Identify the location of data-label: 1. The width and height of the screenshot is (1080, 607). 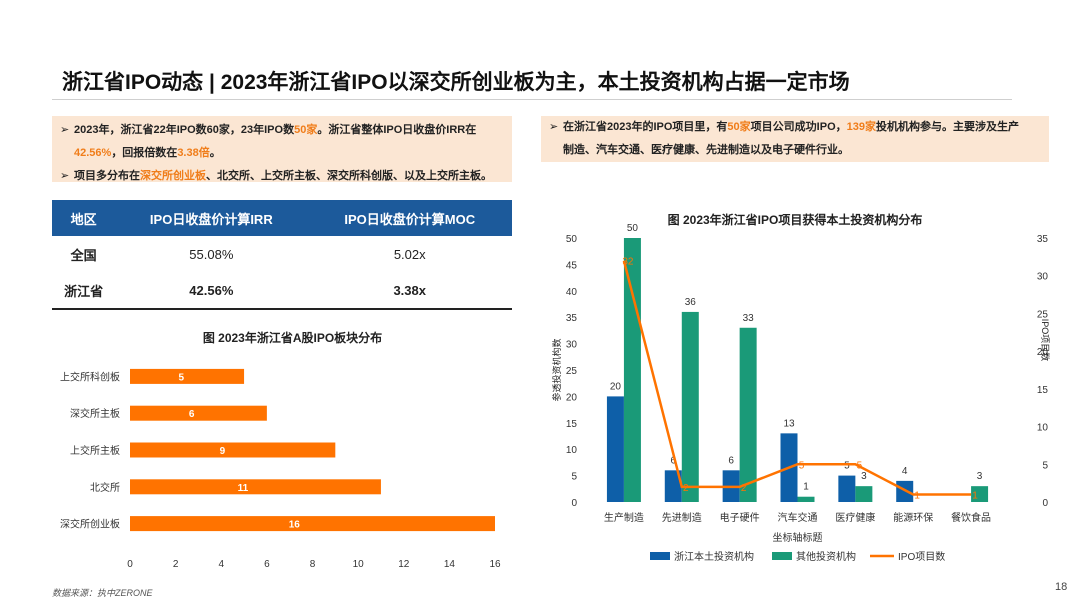
(806, 487).